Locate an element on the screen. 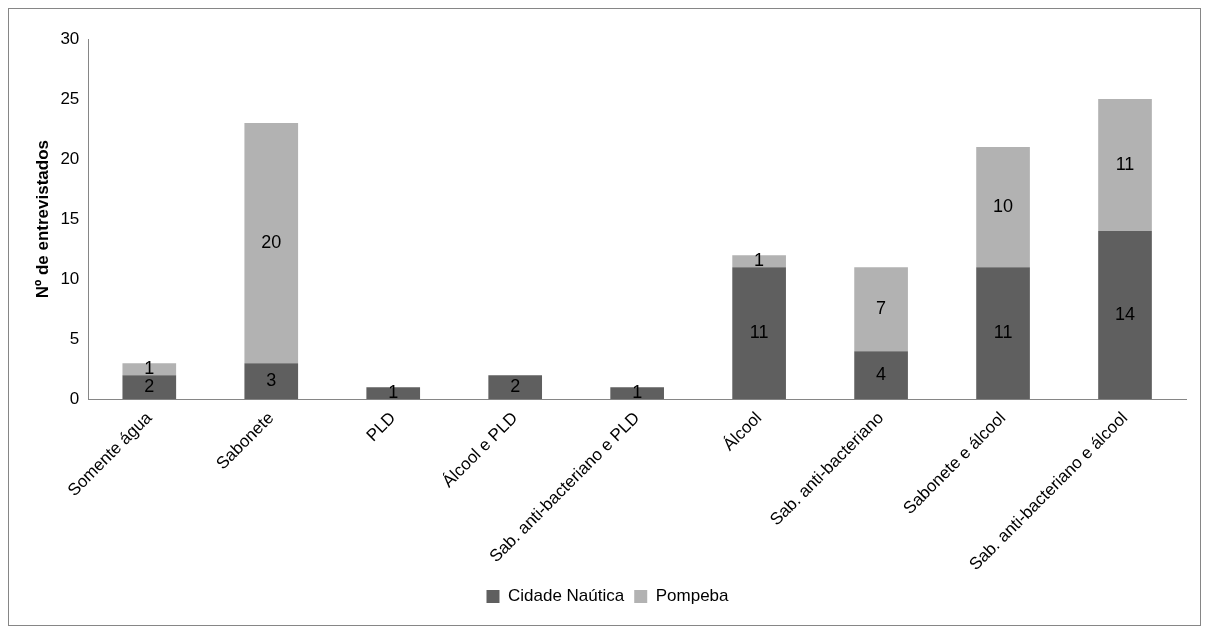 The height and width of the screenshot is (634, 1209). y-tick-label: 20 is located at coordinates (70, 158).